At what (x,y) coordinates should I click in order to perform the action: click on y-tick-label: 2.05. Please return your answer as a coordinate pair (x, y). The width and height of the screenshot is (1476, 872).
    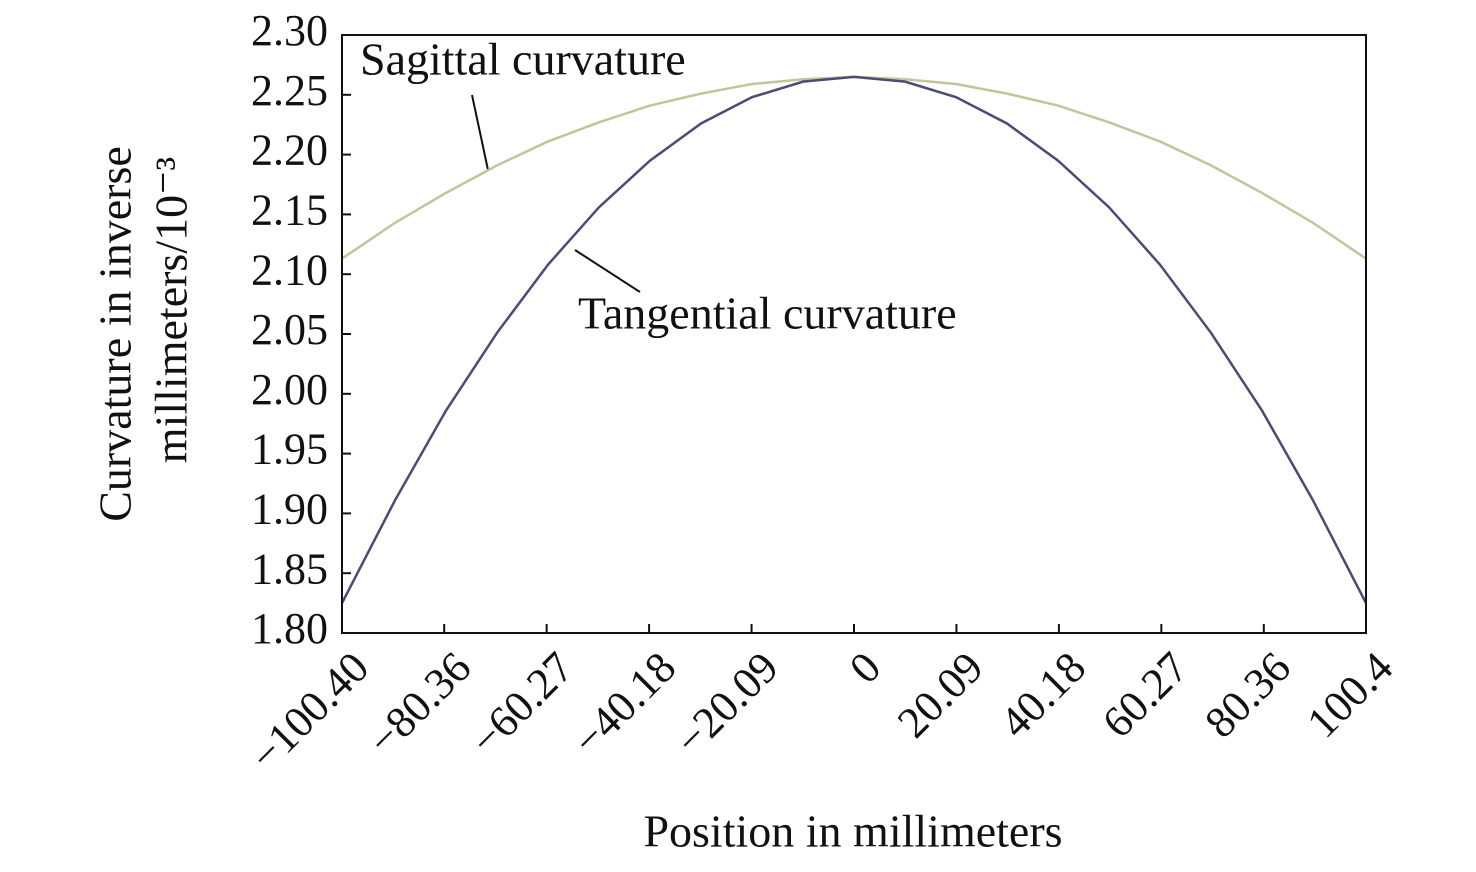
    Looking at the image, I should click on (289, 329).